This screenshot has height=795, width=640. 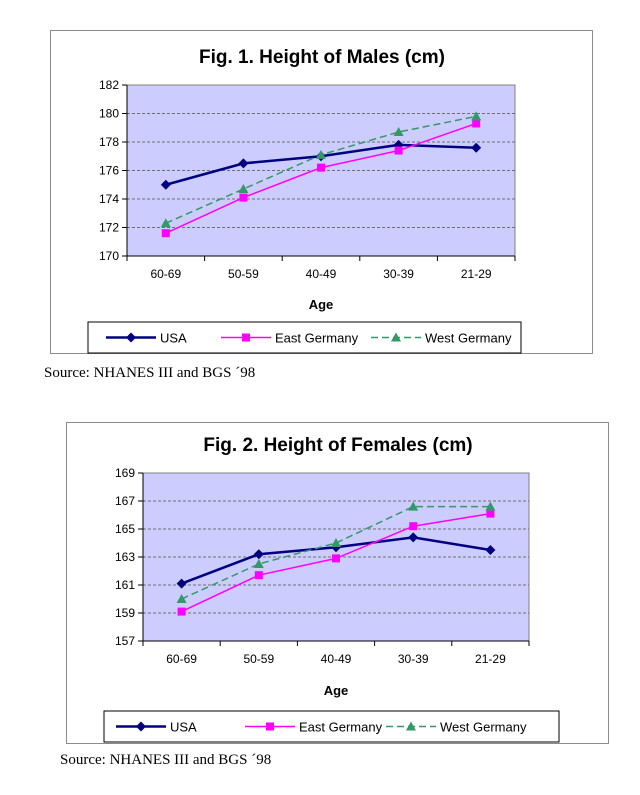 I want to click on y-tick-label: 163, so click(x=125, y=557).